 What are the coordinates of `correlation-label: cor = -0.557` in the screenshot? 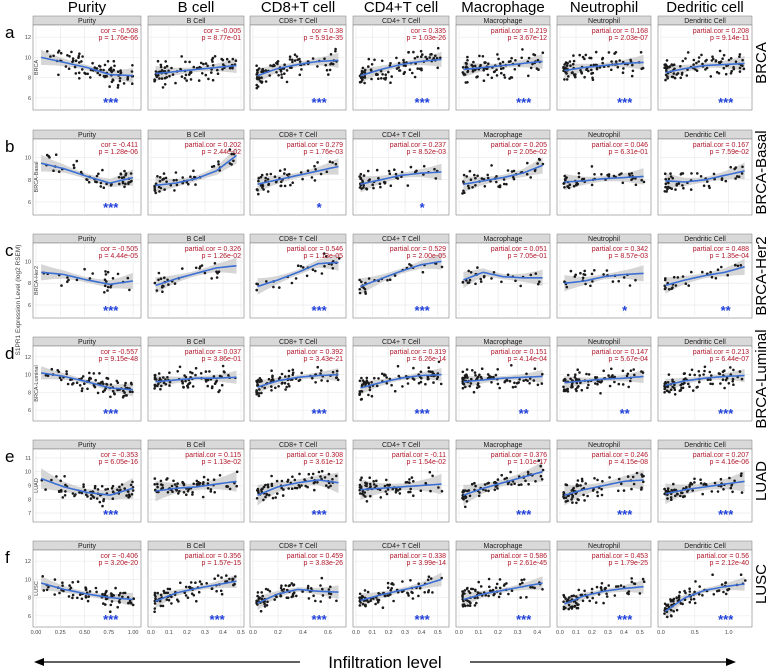 It's located at (119, 352).